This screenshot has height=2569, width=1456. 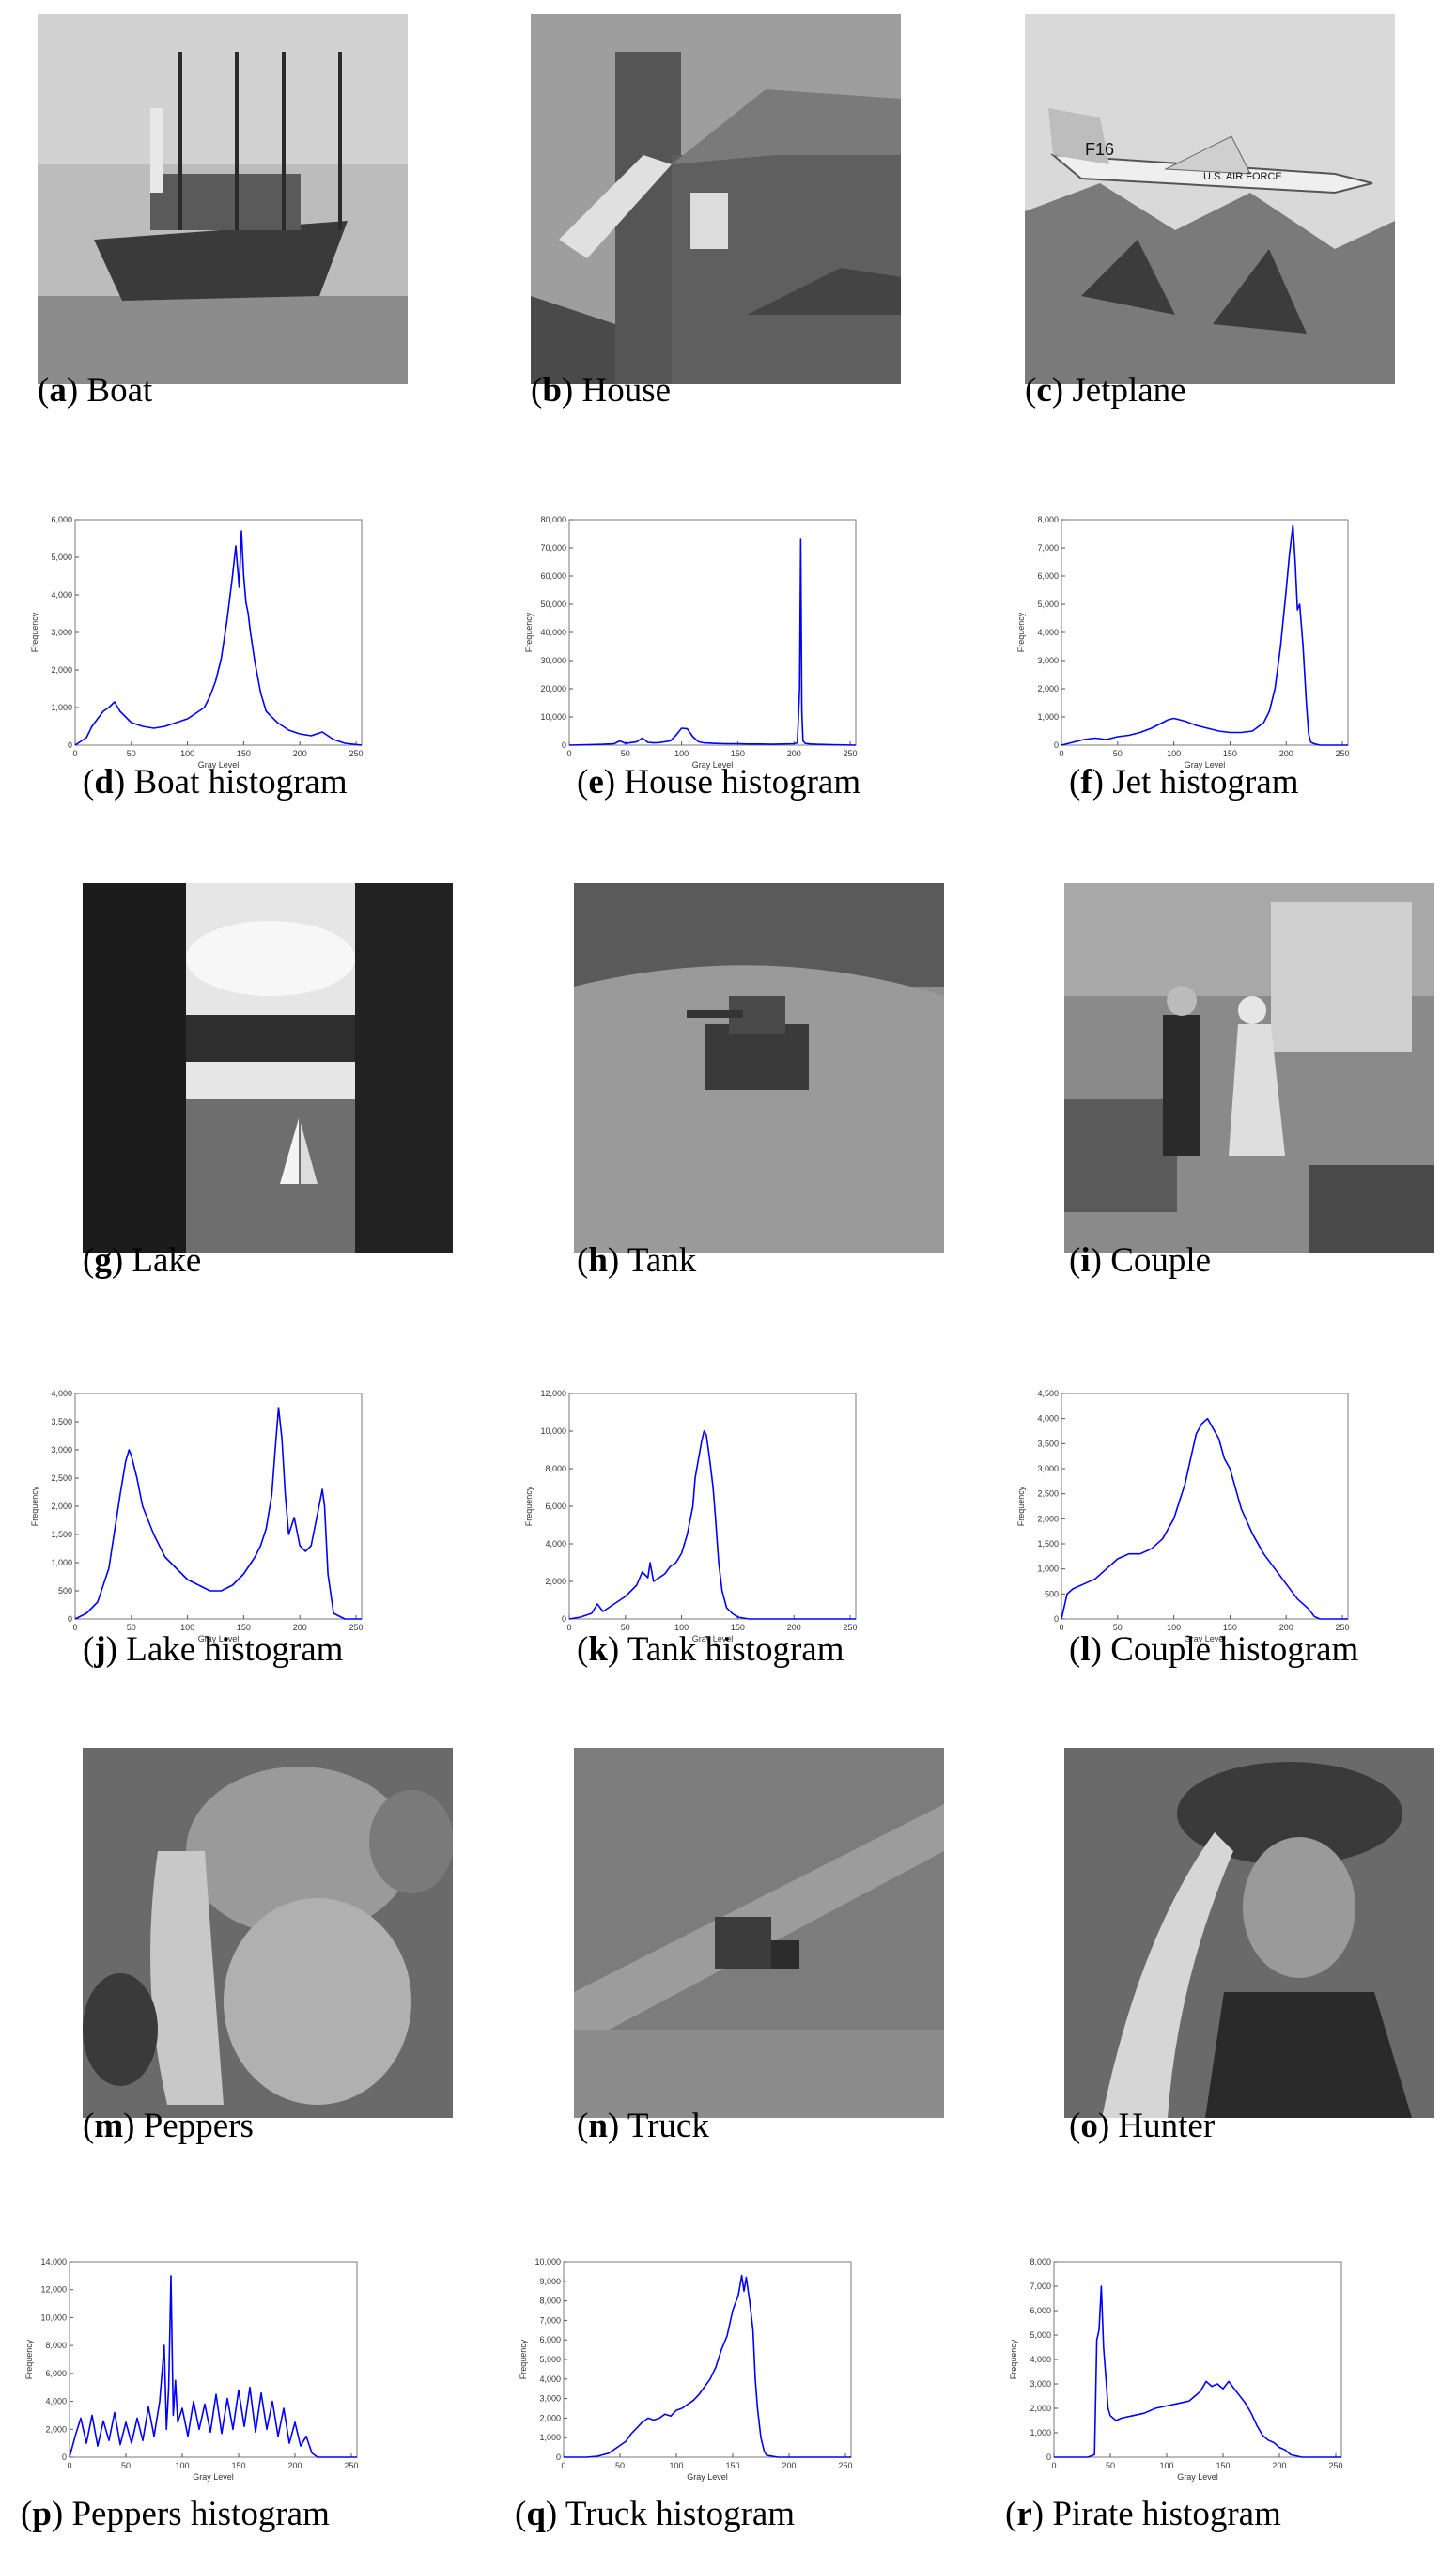 What do you see at coordinates (1161, 1260) in the screenshot?
I see `caption-text: Couple` at bounding box center [1161, 1260].